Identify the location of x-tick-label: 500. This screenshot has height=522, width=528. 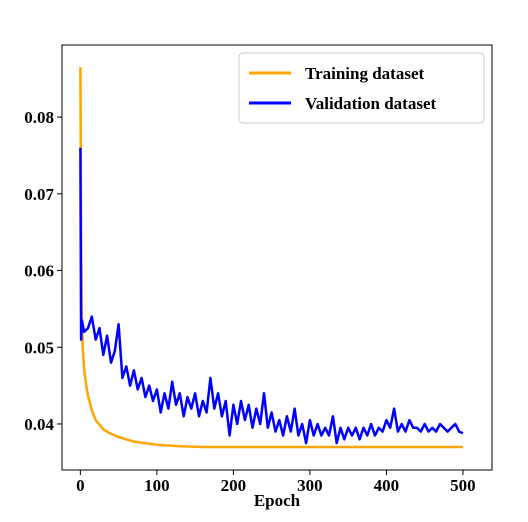
(463, 485).